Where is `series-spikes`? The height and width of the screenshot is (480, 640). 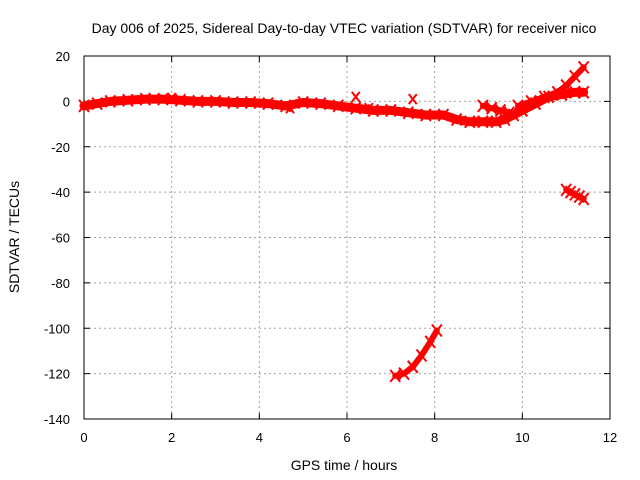
series-spikes is located at coordinates (292, 102).